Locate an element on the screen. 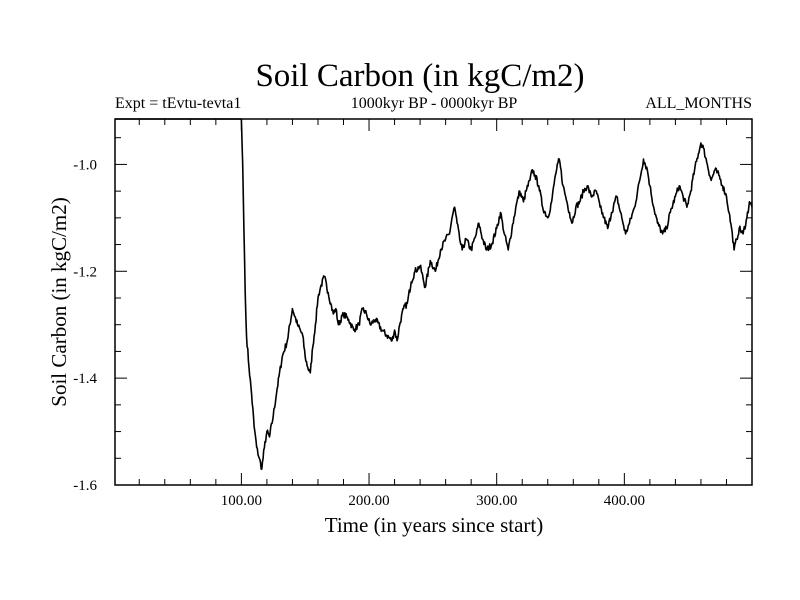 The height and width of the screenshot is (600, 800). x-tick-label: 100.00 is located at coordinates (241, 501).